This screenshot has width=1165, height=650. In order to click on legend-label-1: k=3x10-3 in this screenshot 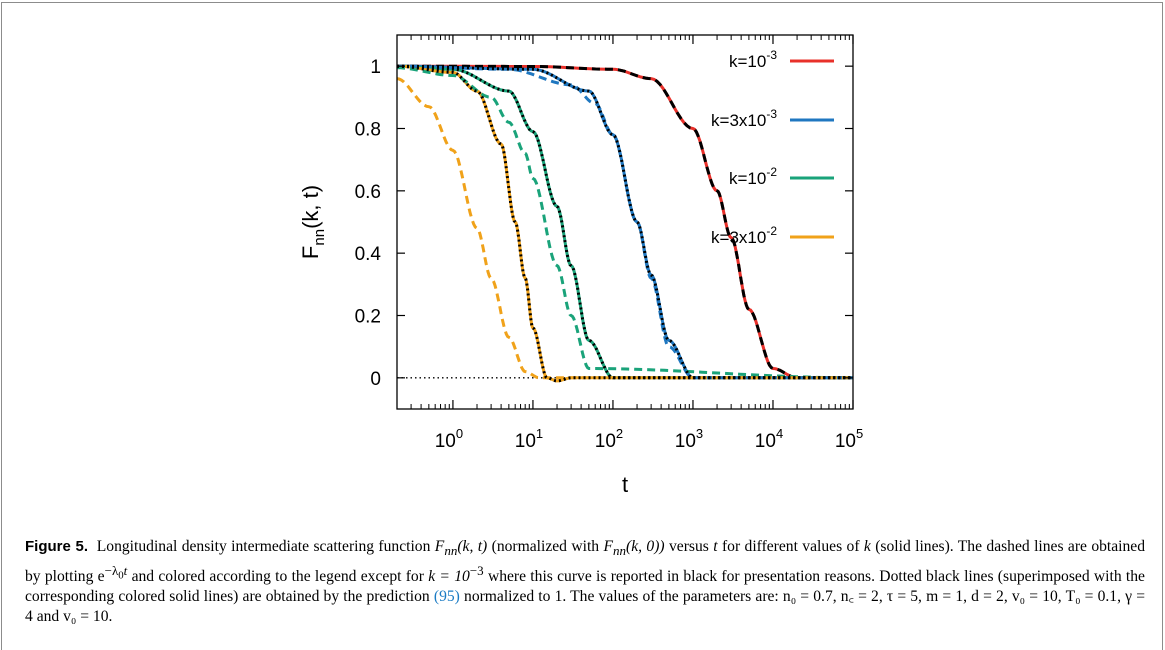, I will do `click(744, 118)`.